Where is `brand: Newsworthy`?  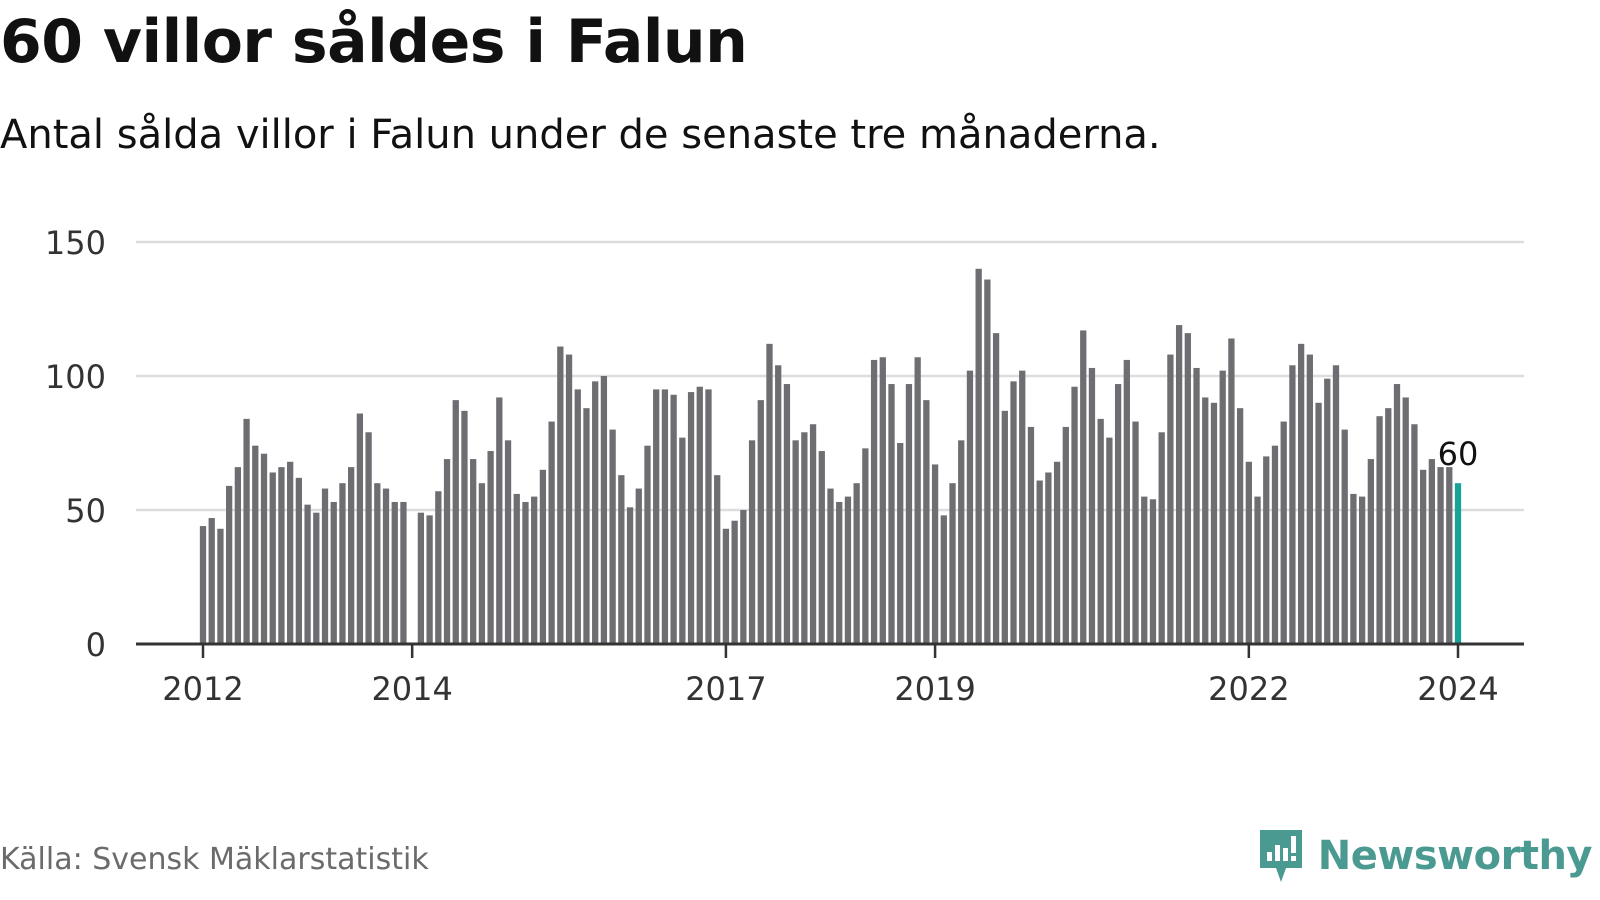 brand: Newsworthy is located at coordinates (1424, 856).